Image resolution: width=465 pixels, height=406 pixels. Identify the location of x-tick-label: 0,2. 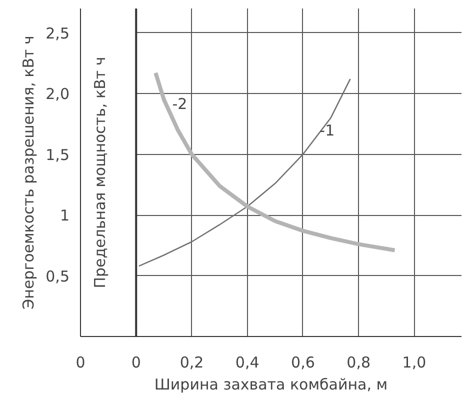
(192, 363).